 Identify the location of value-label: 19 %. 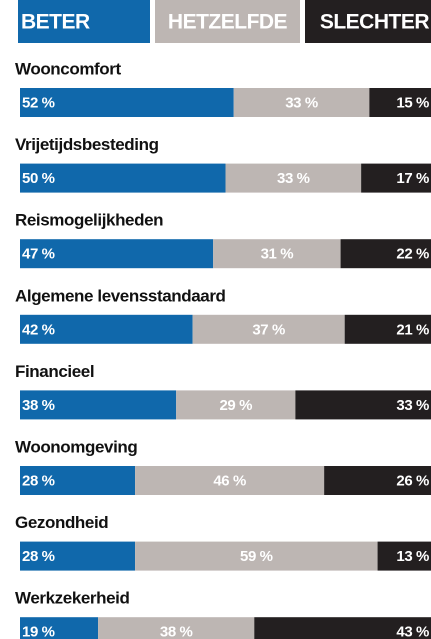
(38, 631).